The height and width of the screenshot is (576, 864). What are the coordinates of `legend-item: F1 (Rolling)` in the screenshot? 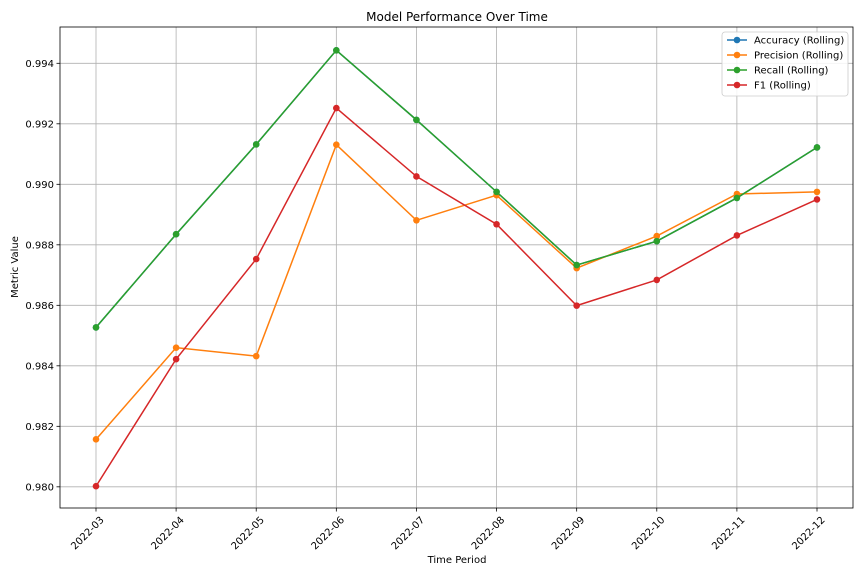 It's located at (769, 86).